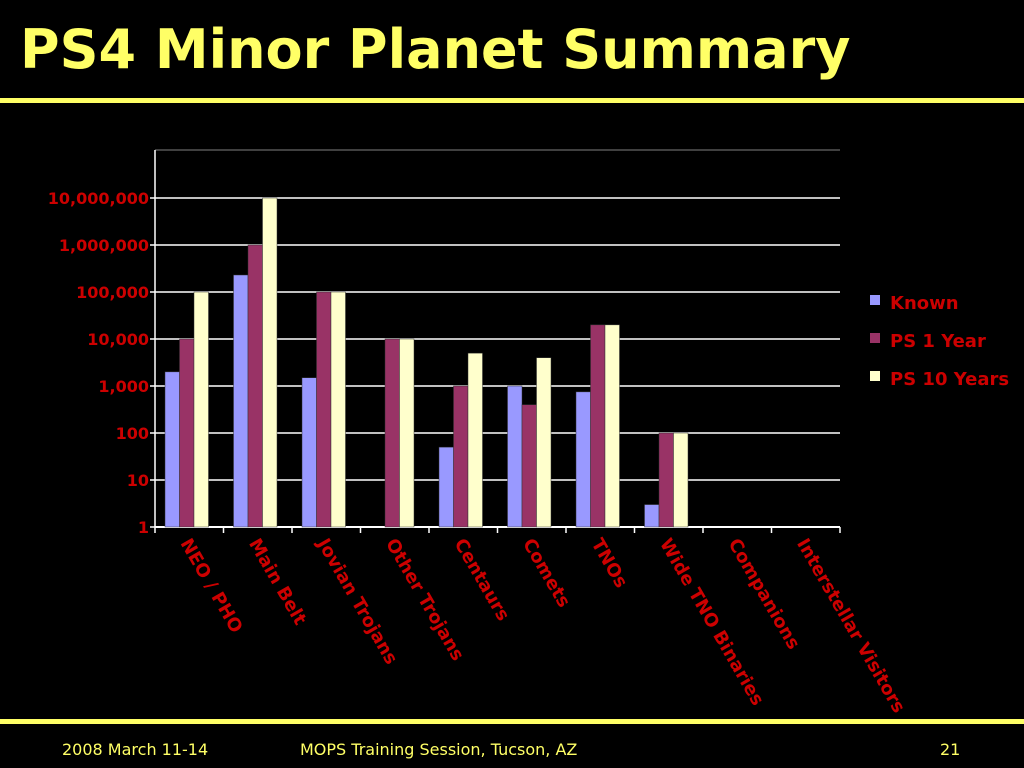 The height and width of the screenshot is (768, 1024). Describe the element at coordinates (277, 582) in the screenshot. I see `x-tick-label: Main Belt` at that location.